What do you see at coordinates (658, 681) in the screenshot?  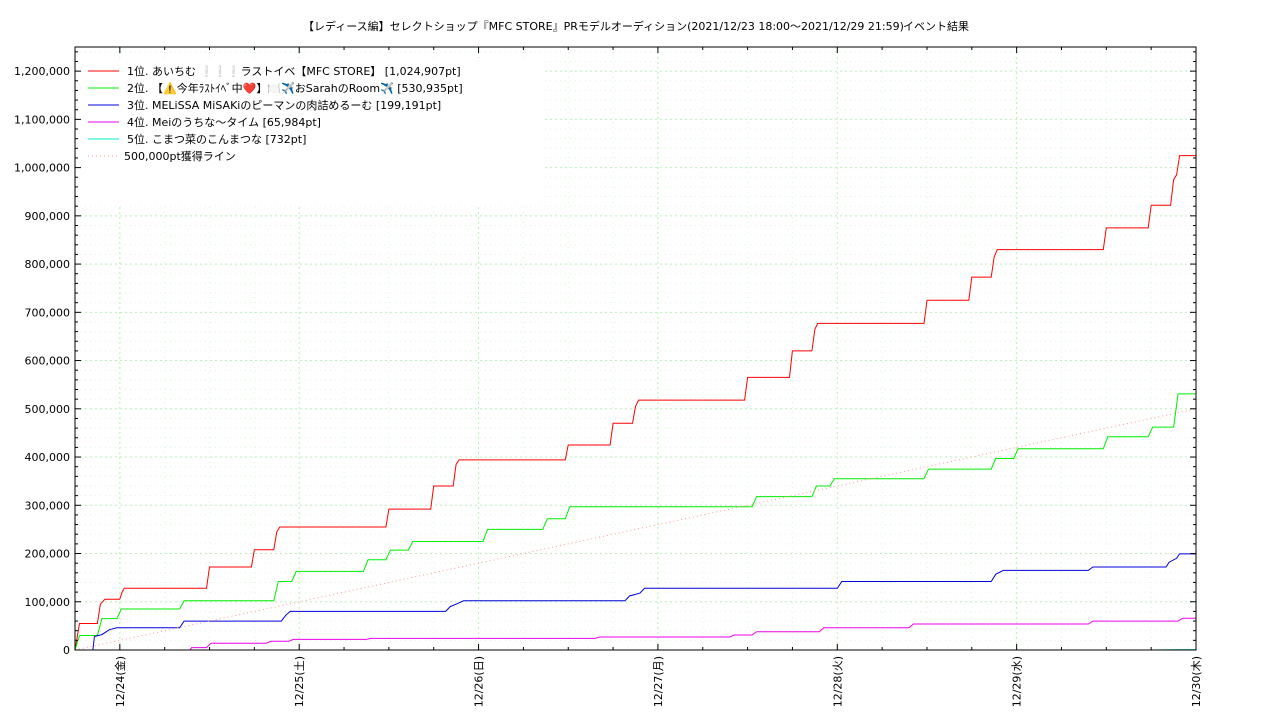 I see `x-tick-label: 12/27(月)` at bounding box center [658, 681].